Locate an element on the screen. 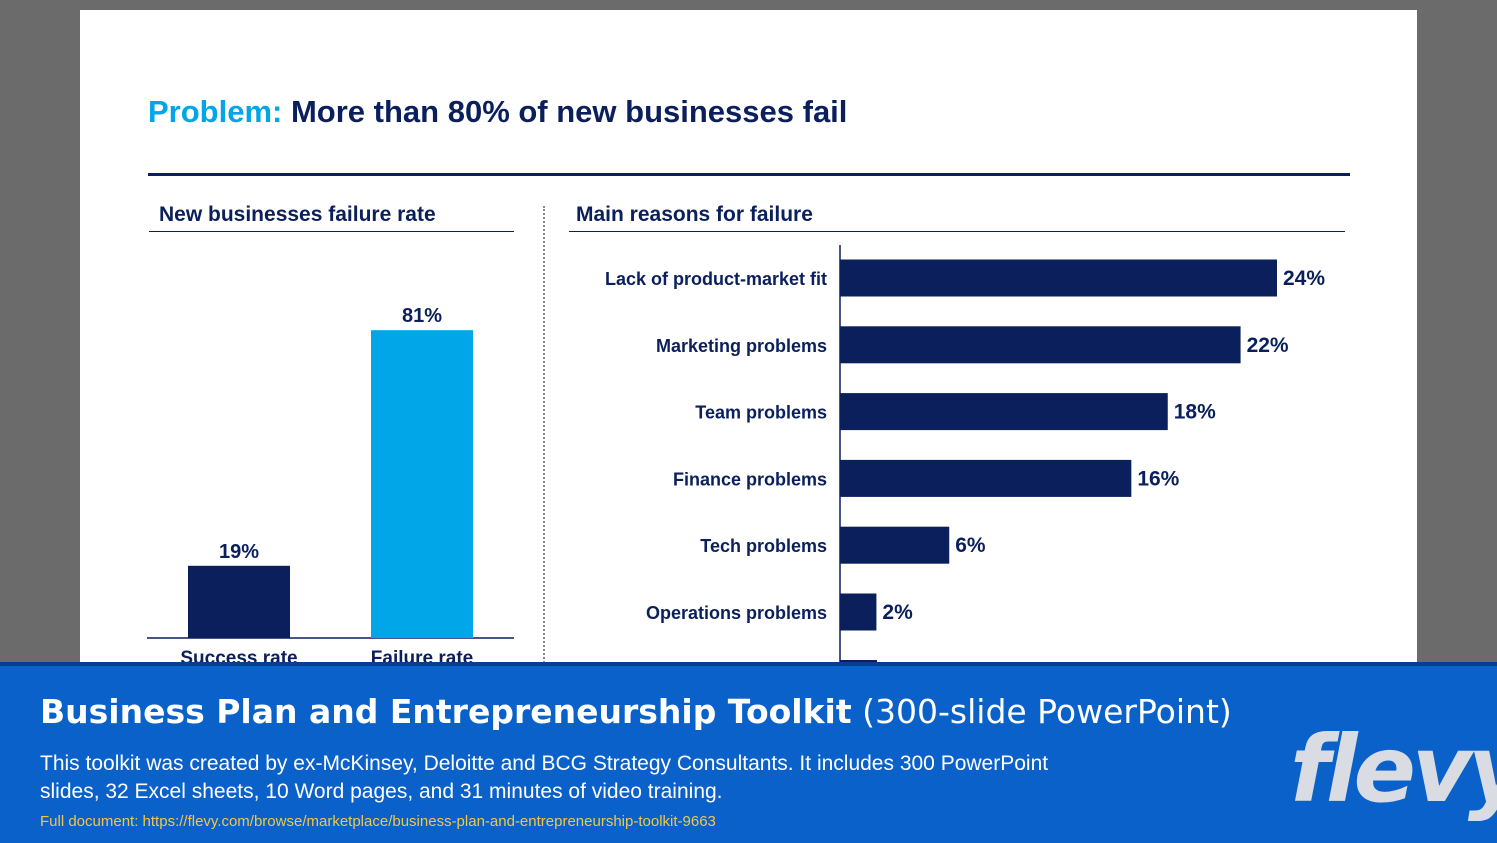 The image size is (1497, 843). title-prefix: Problem: is located at coordinates (215, 111).